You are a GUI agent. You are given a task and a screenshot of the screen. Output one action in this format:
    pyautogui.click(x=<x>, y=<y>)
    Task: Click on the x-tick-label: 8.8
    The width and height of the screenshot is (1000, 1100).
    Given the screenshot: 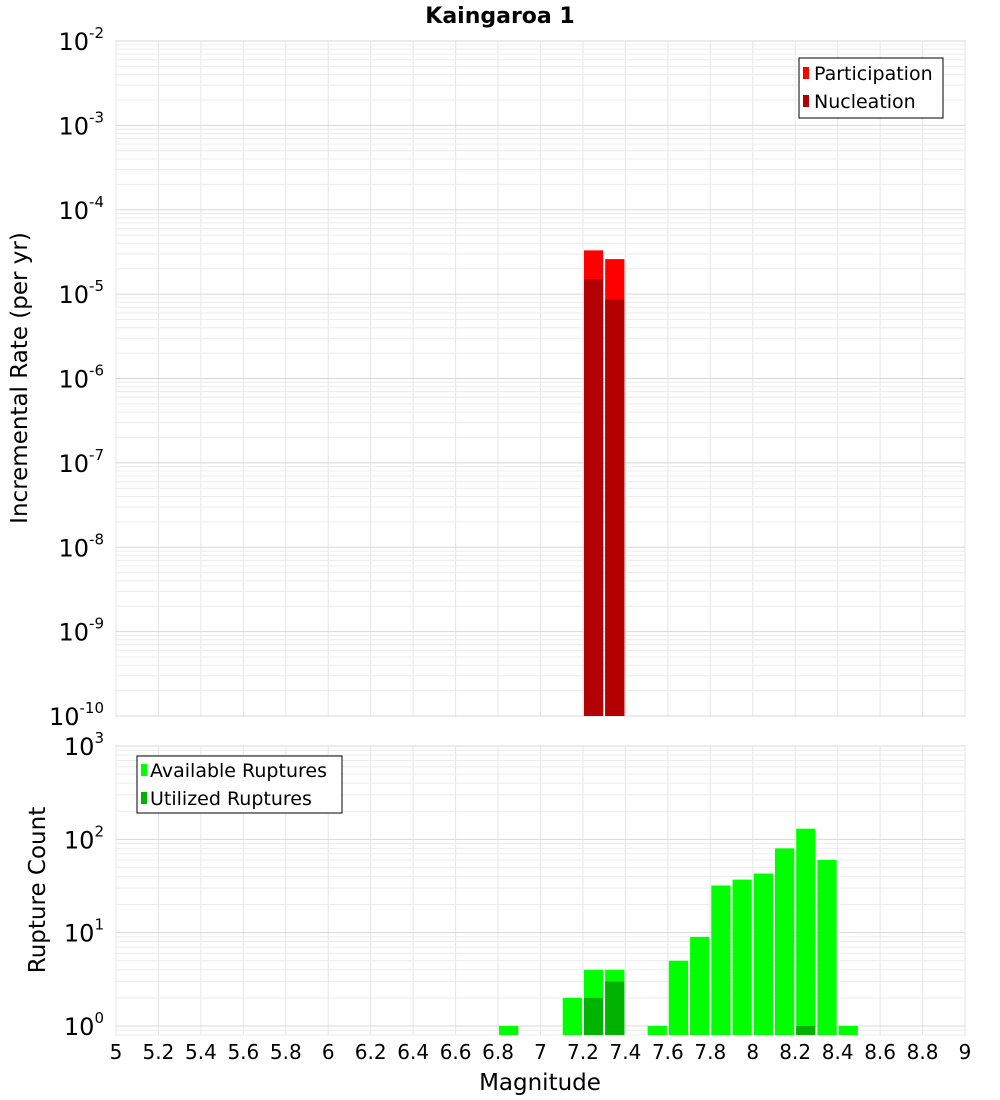 What is the action you would take?
    pyautogui.click(x=923, y=1052)
    